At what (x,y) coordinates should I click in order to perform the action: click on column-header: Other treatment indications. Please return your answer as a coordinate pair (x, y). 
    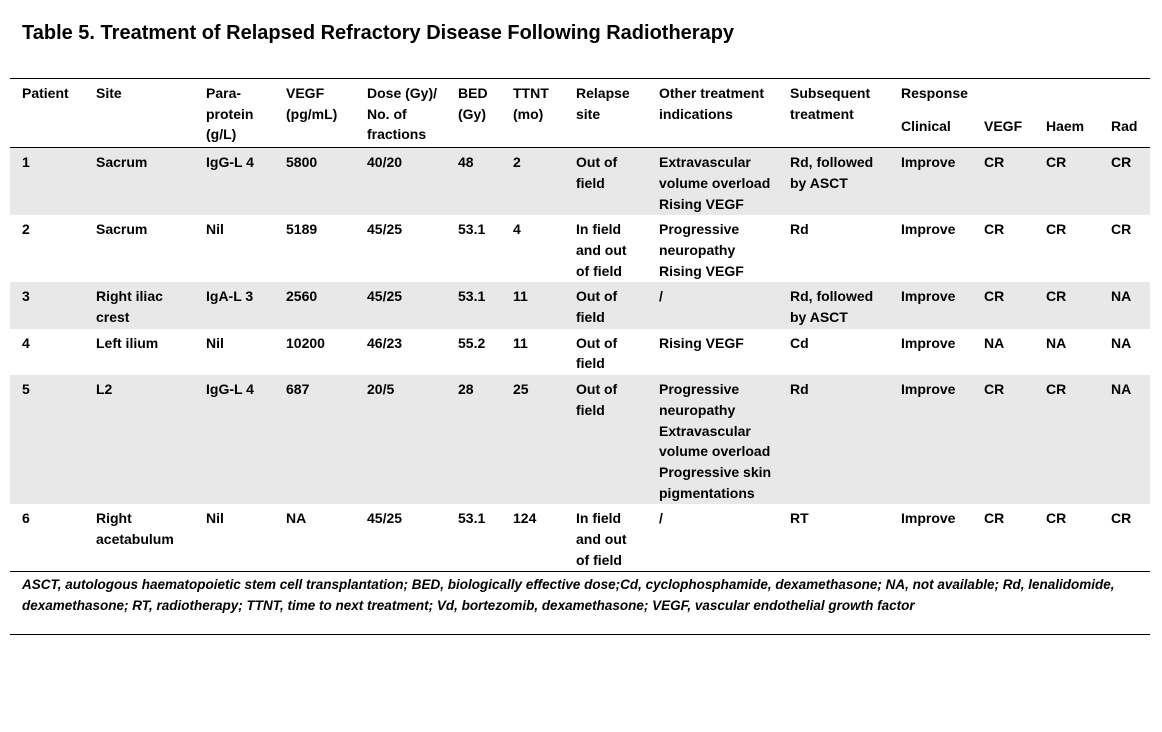
    Looking at the image, I should click on (712, 114).